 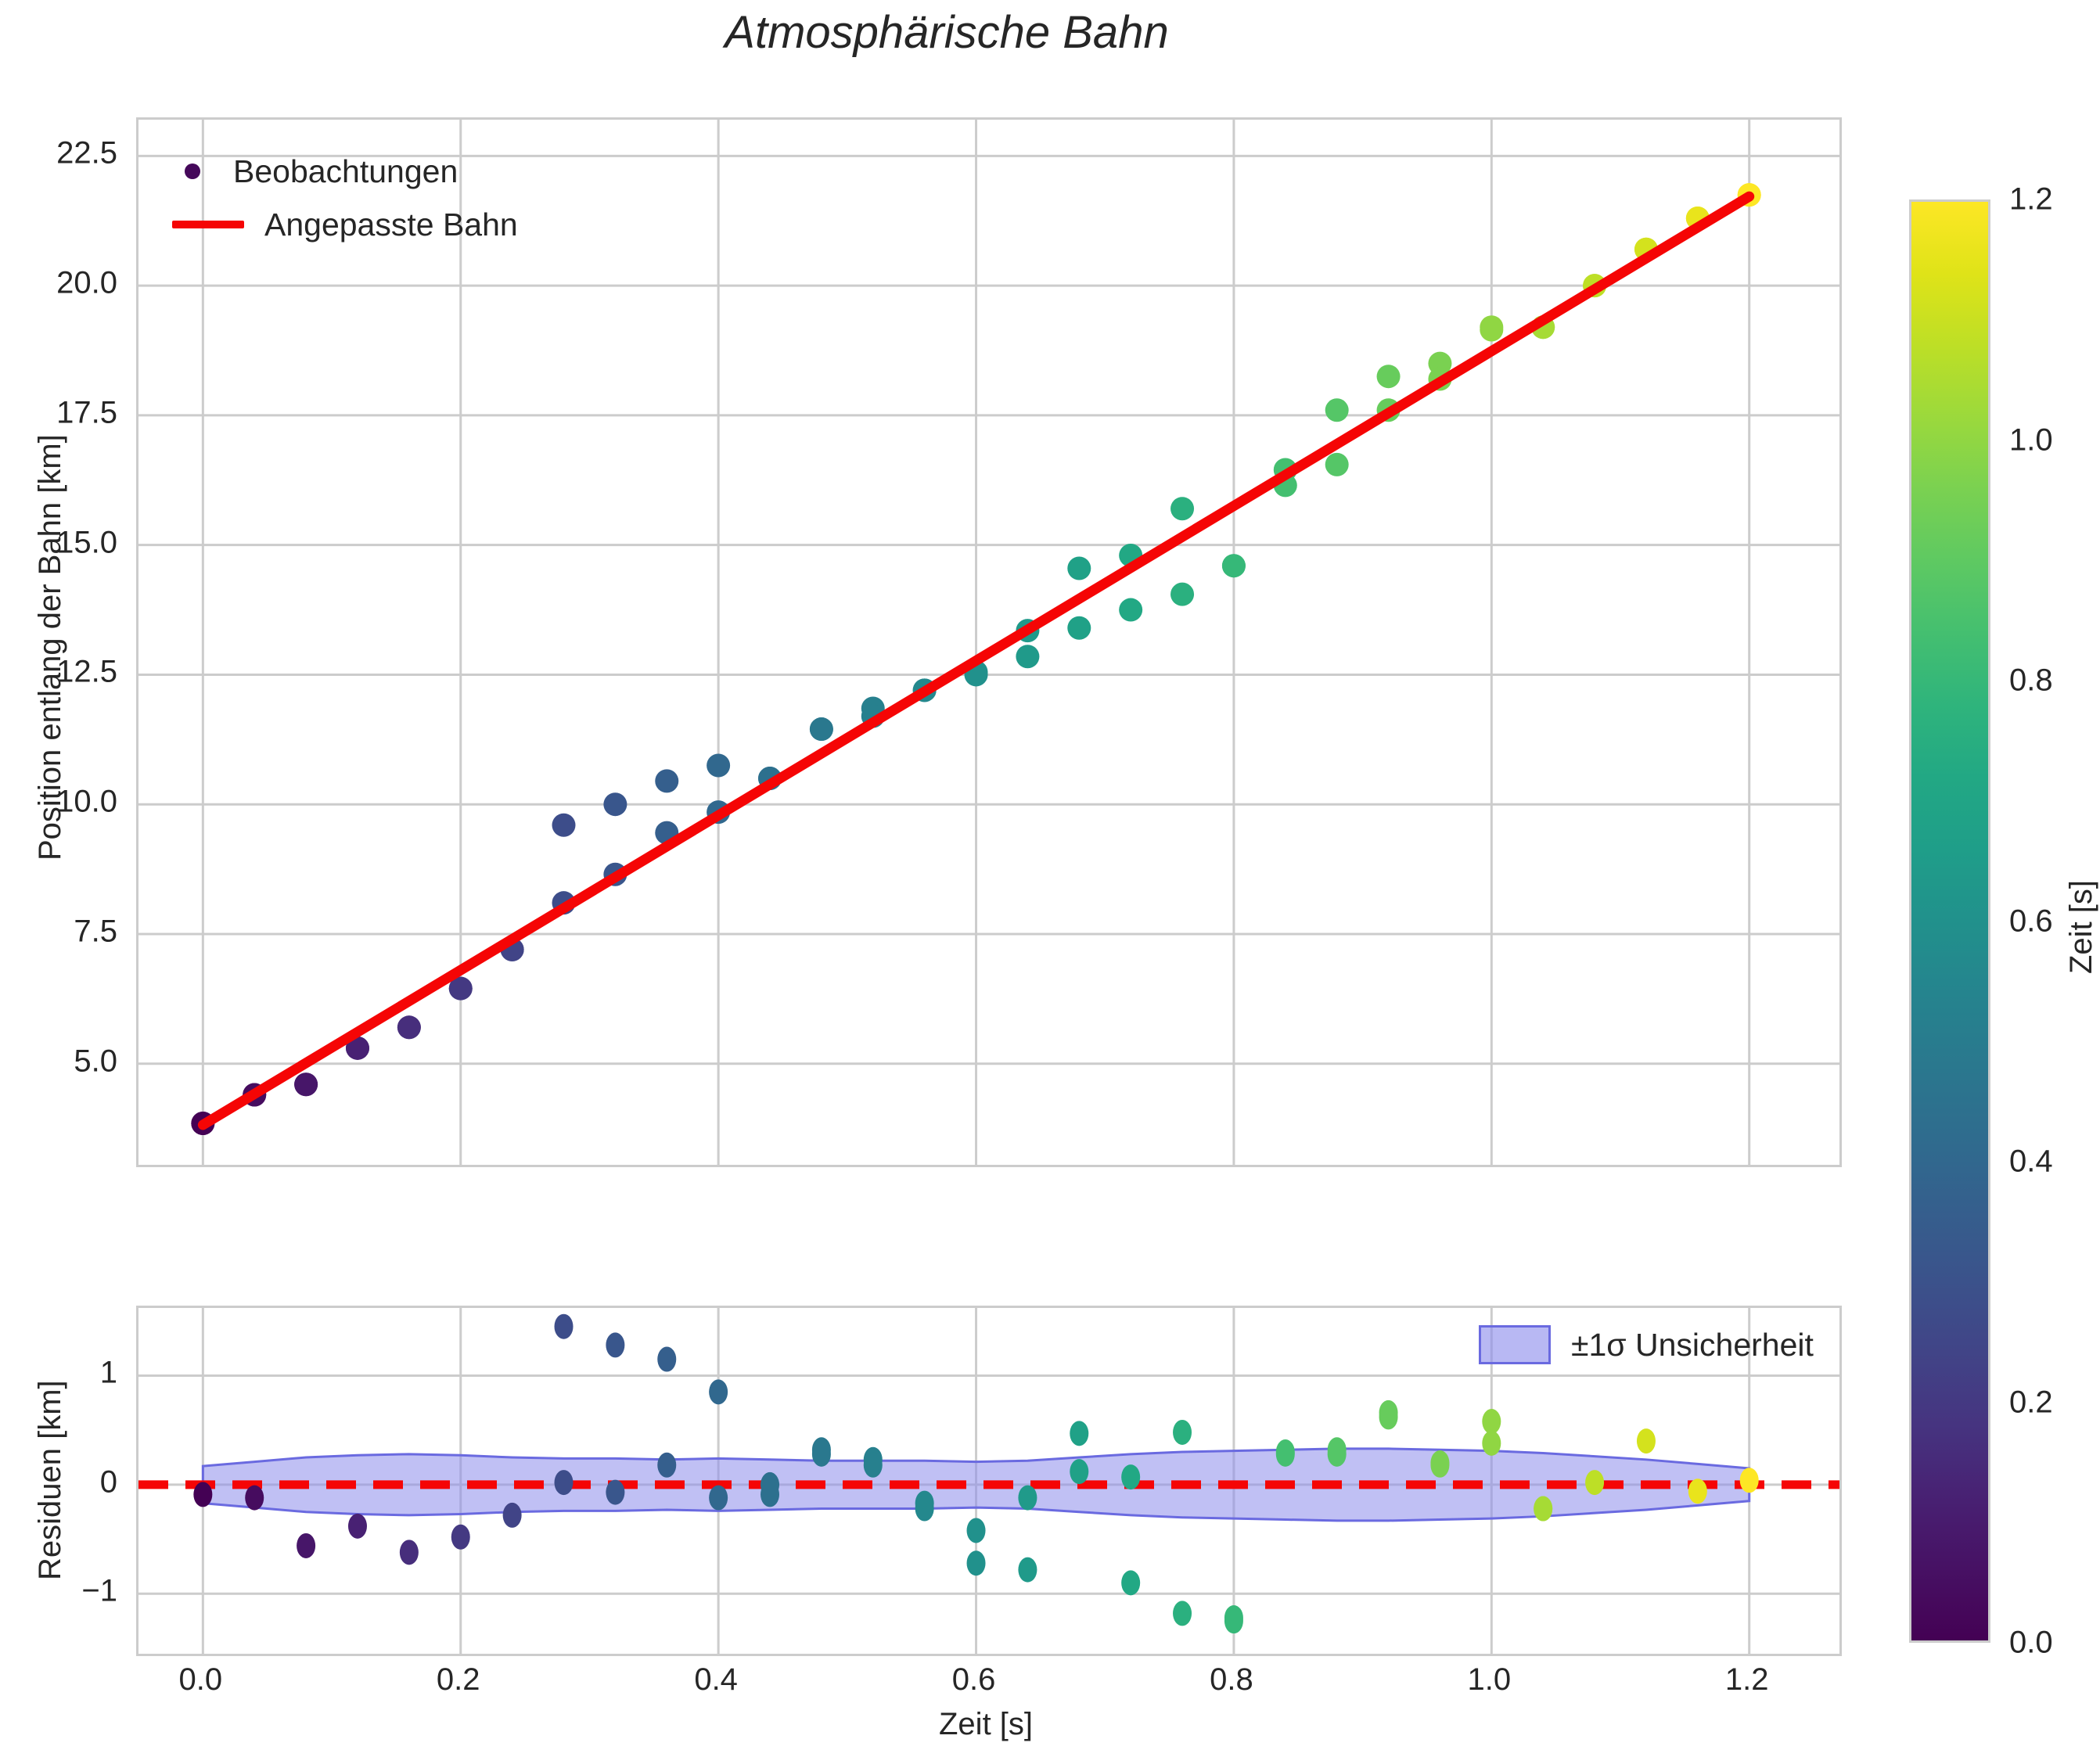 I want to click on colorbar, so click(x=1950, y=921).